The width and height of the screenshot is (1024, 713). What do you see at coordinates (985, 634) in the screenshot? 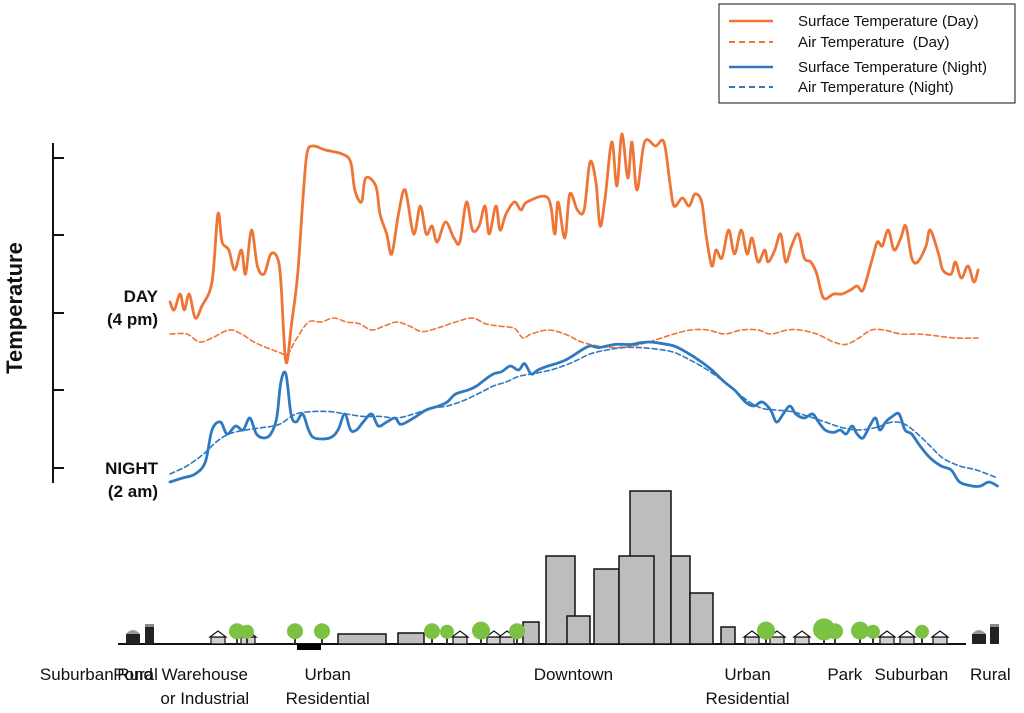
I see `rural-farm-right` at bounding box center [985, 634].